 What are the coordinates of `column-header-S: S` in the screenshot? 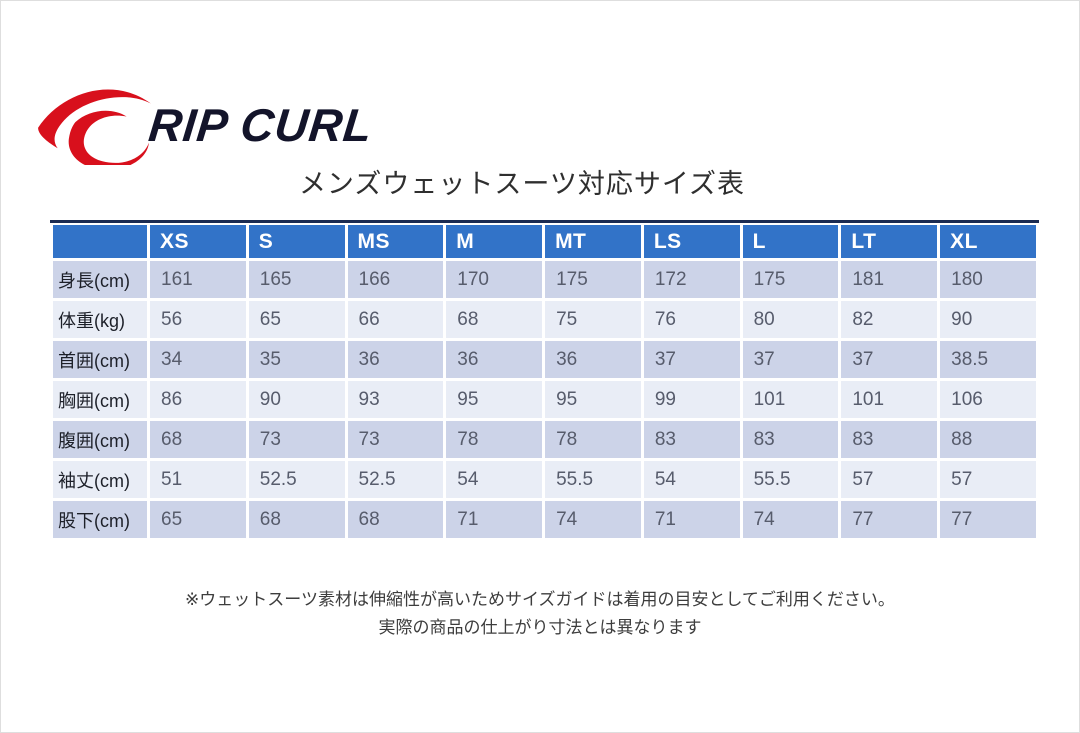 It's located at (296, 241).